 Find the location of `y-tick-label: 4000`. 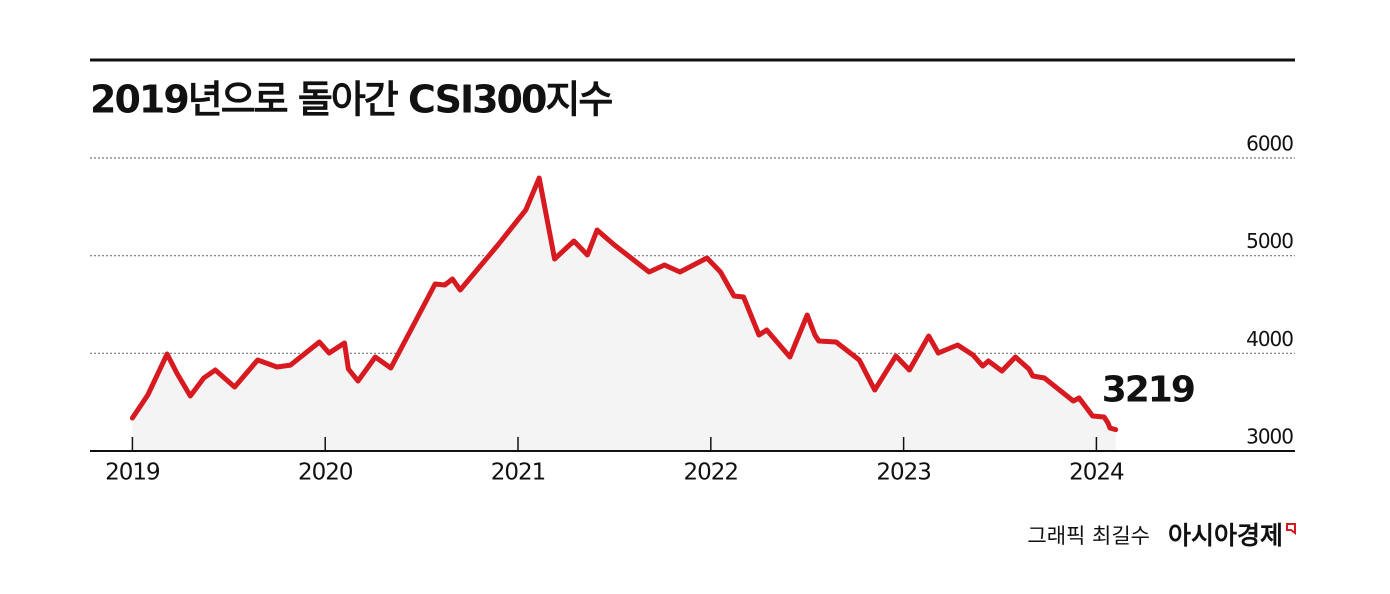

y-tick-label: 4000 is located at coordinates (1269, 339).